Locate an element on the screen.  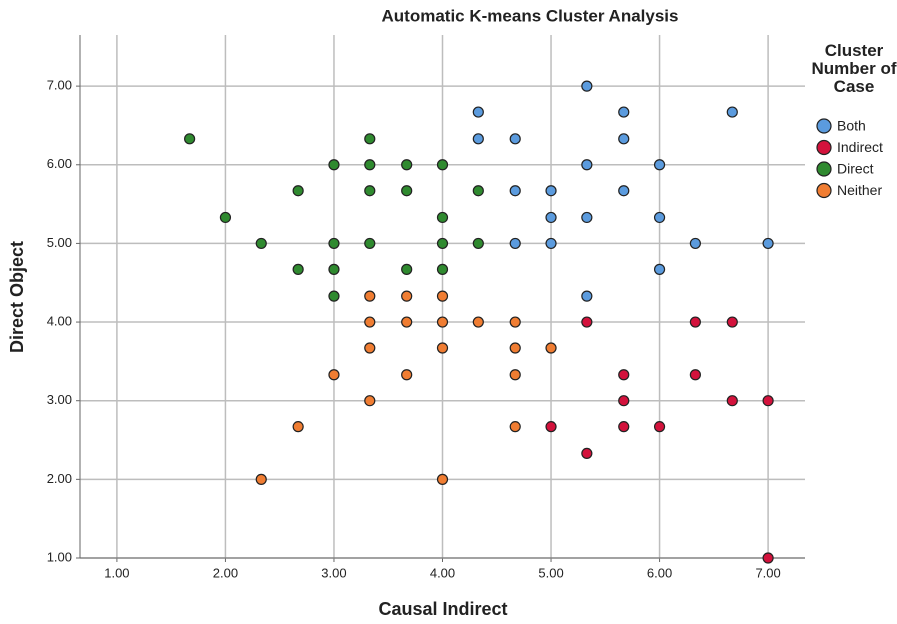
x-tick-label: 4.00 is located at coordinates (442, 572).